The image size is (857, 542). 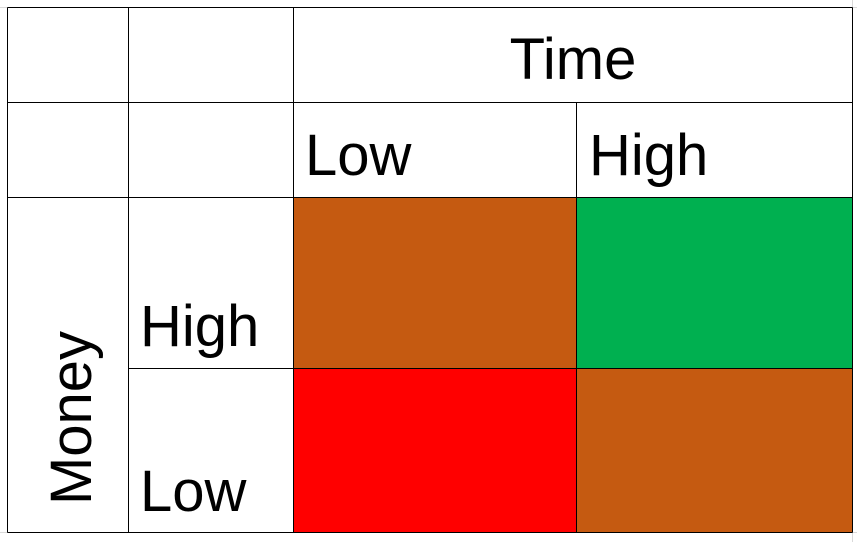 I want to click on column-title: Time, so click(x=573, y=59).